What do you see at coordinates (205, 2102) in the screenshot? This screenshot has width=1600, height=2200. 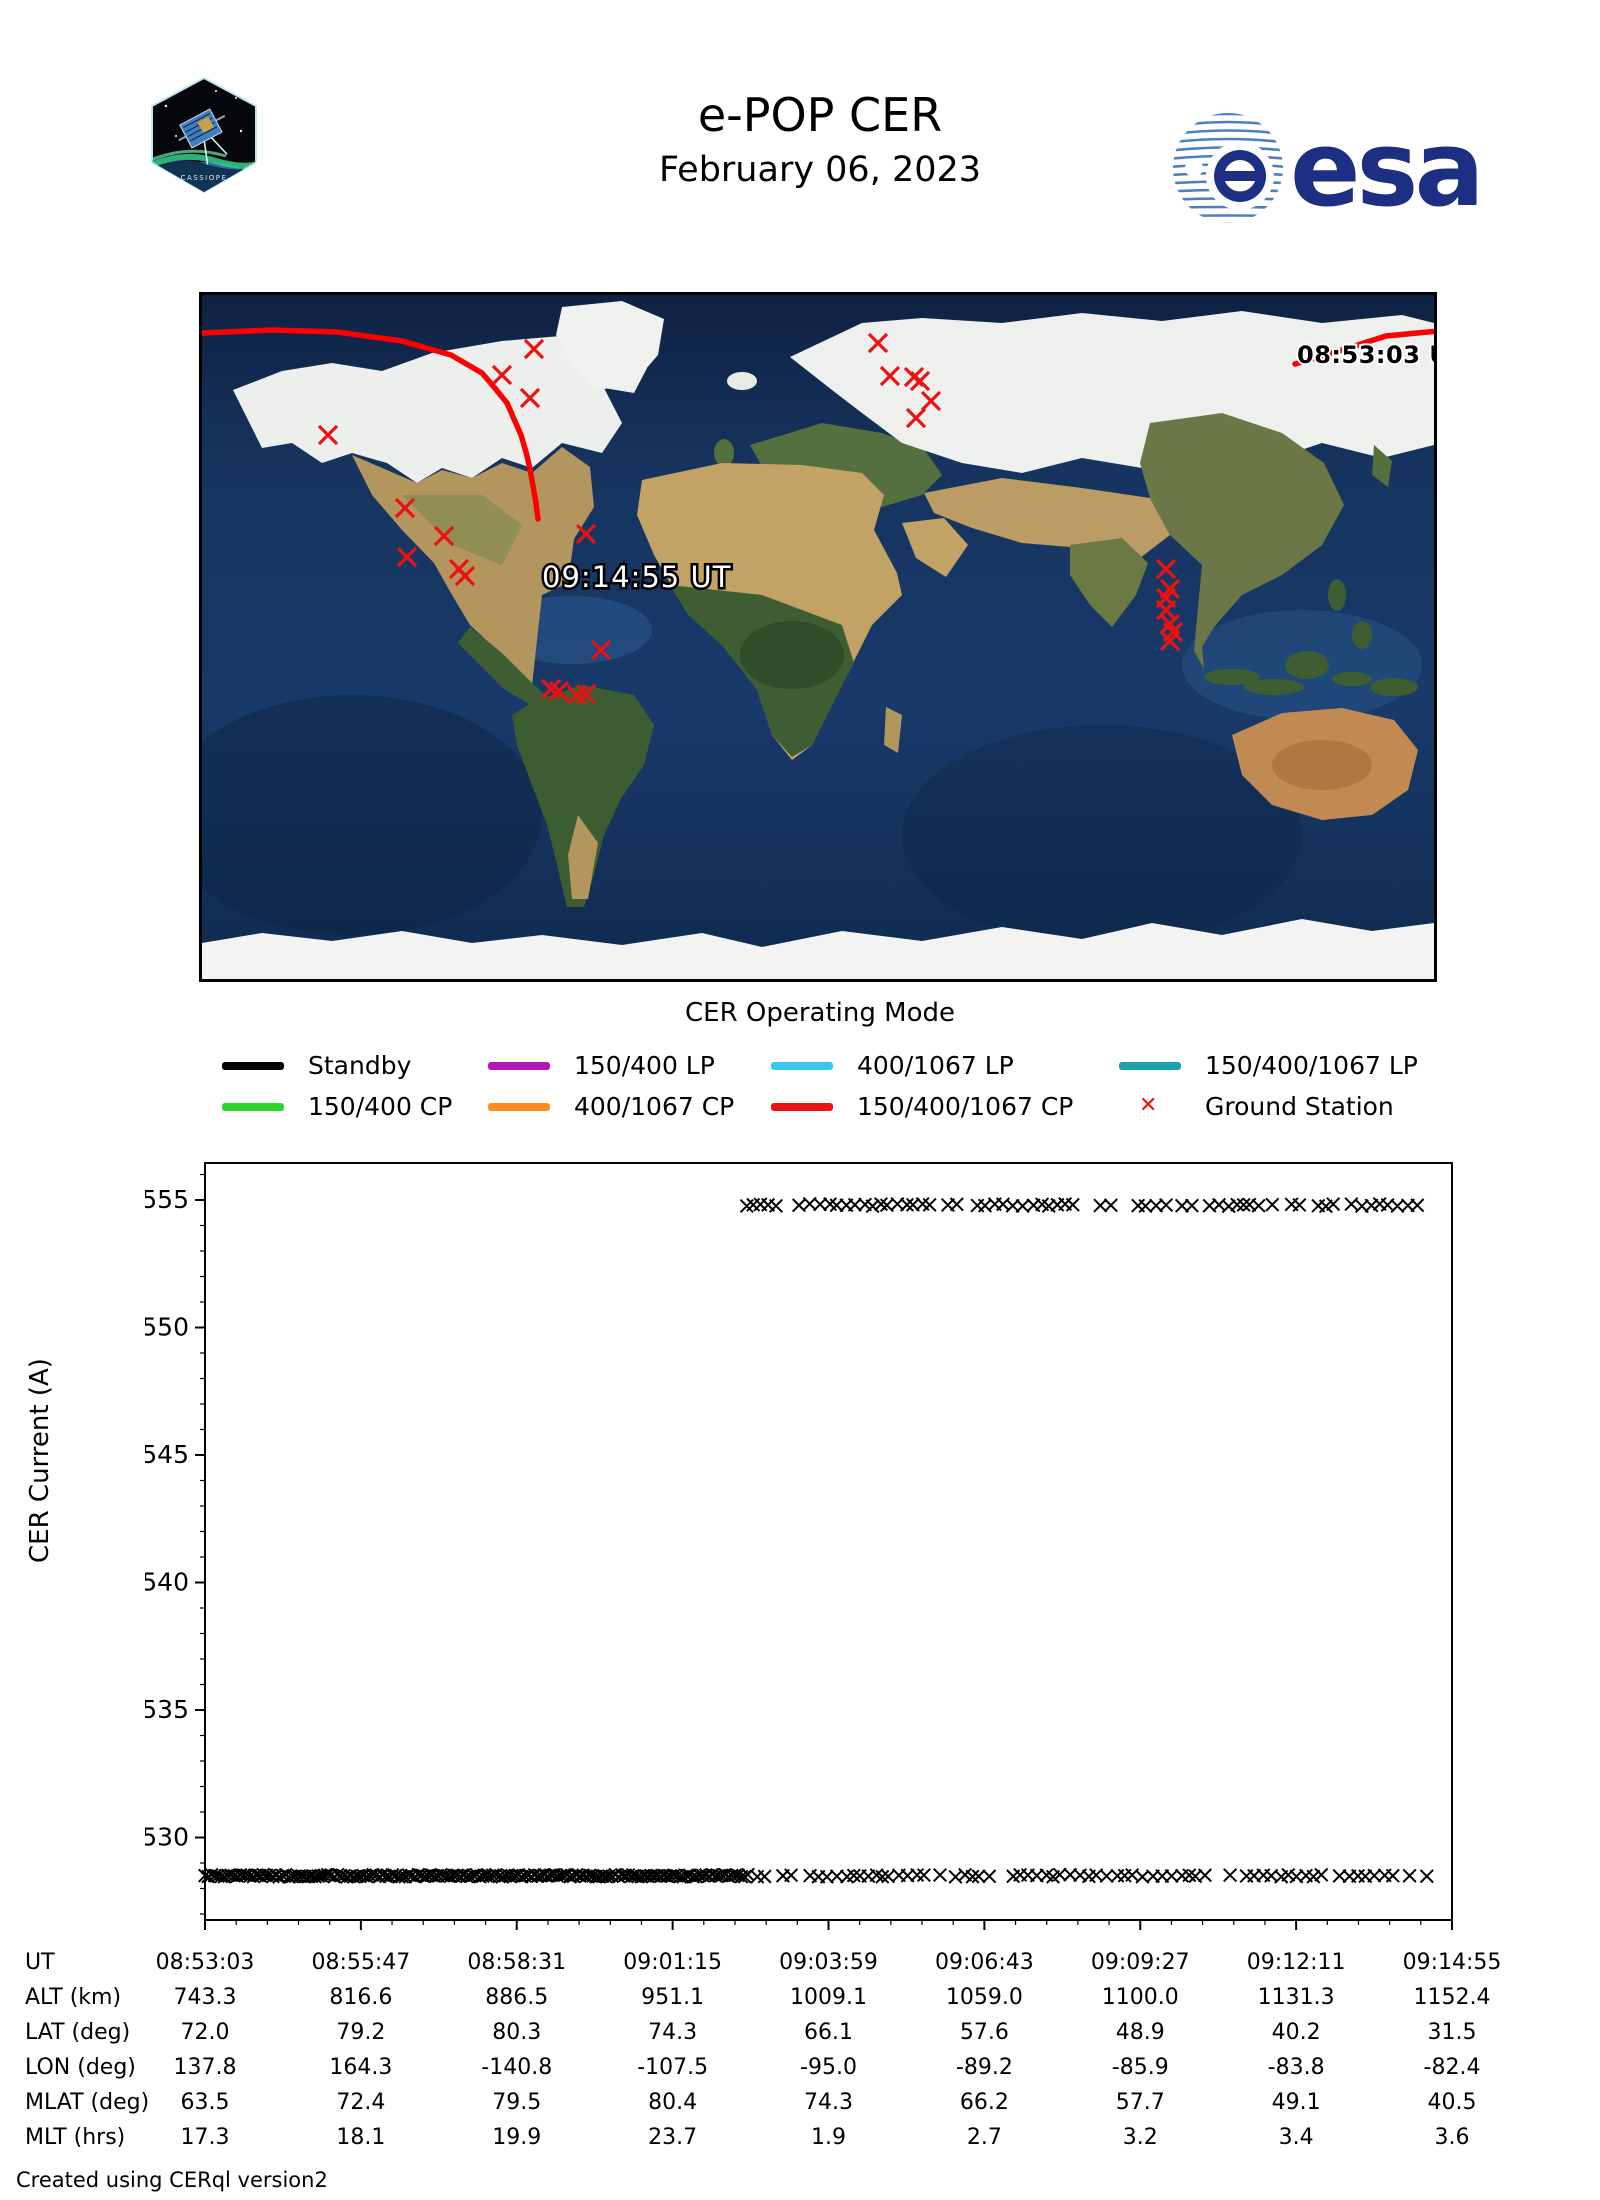 I see `table-cell: 63.5` at bounding box center [205, 2102].